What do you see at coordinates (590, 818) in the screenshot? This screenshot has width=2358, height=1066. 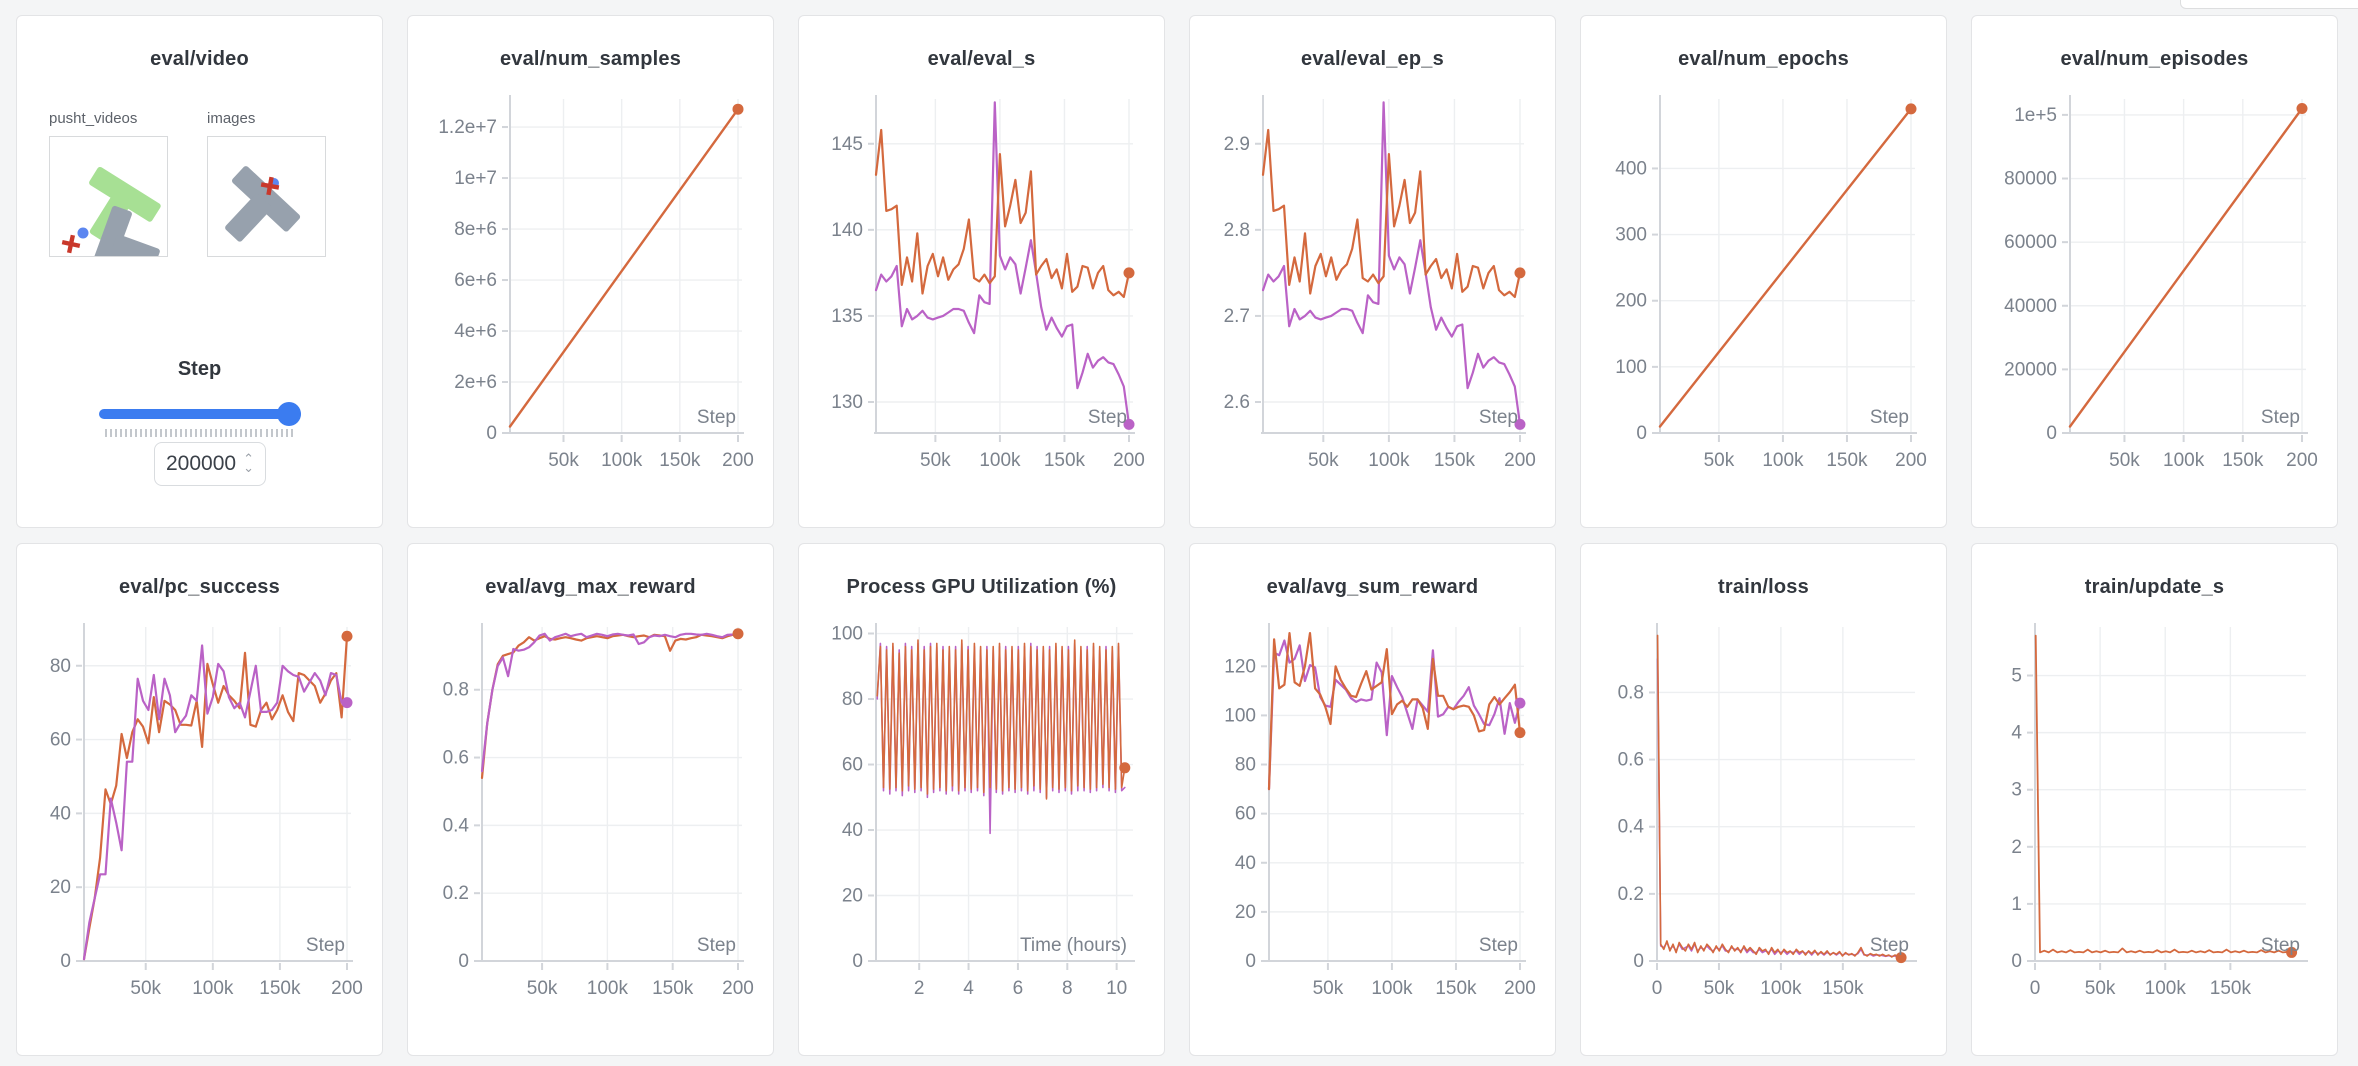 I see `chart-eval-avg-max-reward: 0 0.2 0.4 0.6 0.8 50k 100k 150k 200 Step` at bounding box center [590, 818].